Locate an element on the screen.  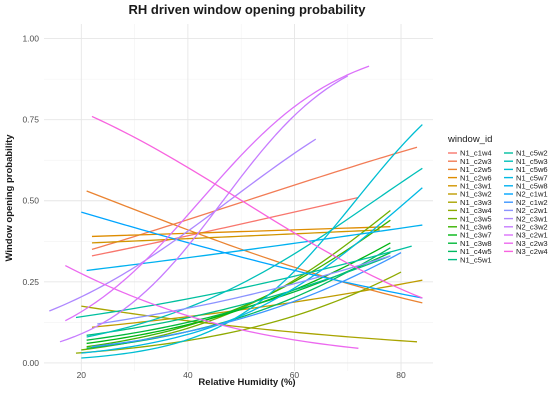
x-tick-label: 60 is located at coordinates (295, 375).